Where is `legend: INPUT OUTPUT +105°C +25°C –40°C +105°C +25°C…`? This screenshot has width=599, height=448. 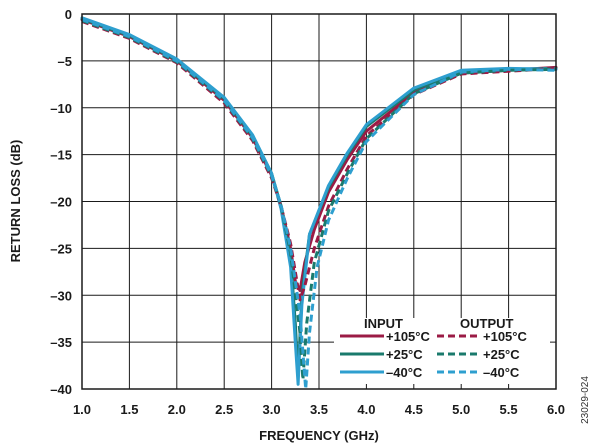 legend: INPUT OUTPUT +105°C +25°C –40°C +105°C +25°C… is located at coordinates (442, 350).